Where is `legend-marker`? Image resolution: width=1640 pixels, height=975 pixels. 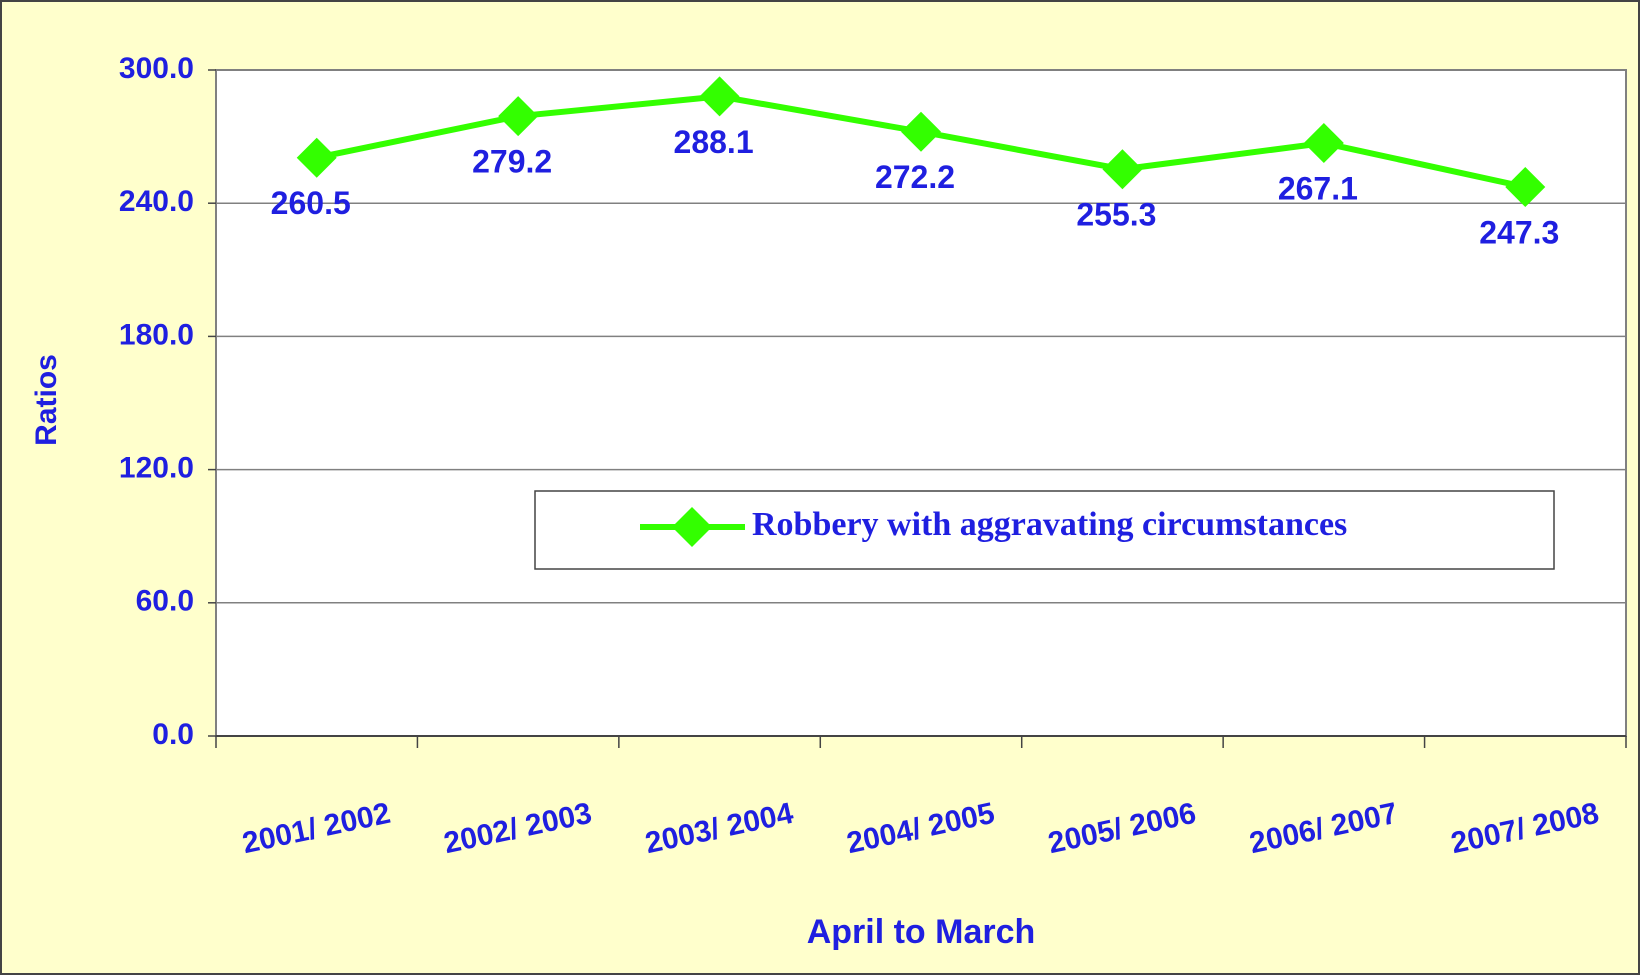 legend-marker is located at coordinates (692, 527).